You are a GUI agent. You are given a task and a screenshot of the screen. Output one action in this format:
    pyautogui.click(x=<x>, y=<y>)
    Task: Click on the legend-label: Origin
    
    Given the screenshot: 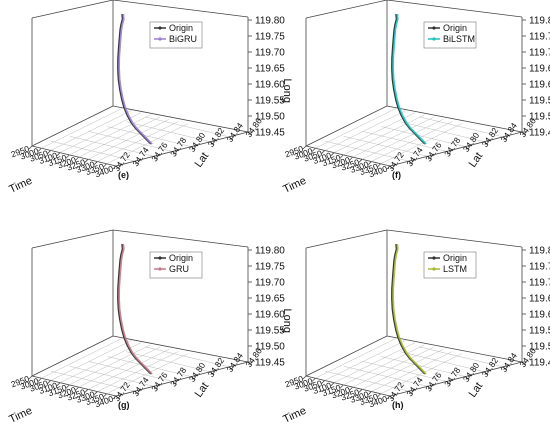 What is the action you would take?
    pyautogui.click(x=181, y=258)
    